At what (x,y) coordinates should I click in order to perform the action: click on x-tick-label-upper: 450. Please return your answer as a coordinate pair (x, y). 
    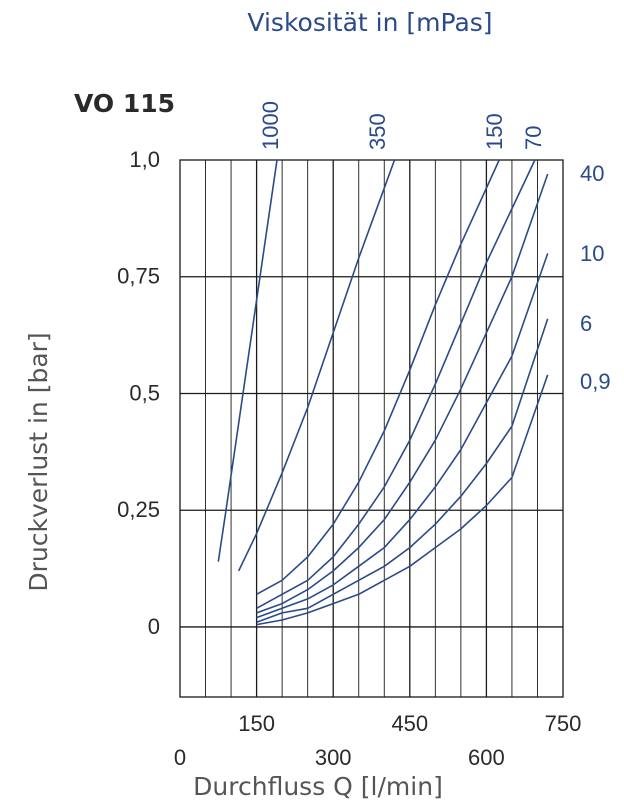
    Looking at the image, I should click on (409, 723).